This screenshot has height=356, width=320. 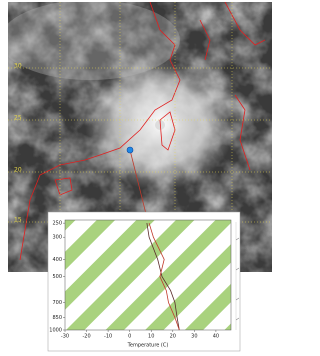 What do you see at coordinates (57, 303) in the screenshot?
I see `y-tick-label: 700` at bounding box center [57, 303].